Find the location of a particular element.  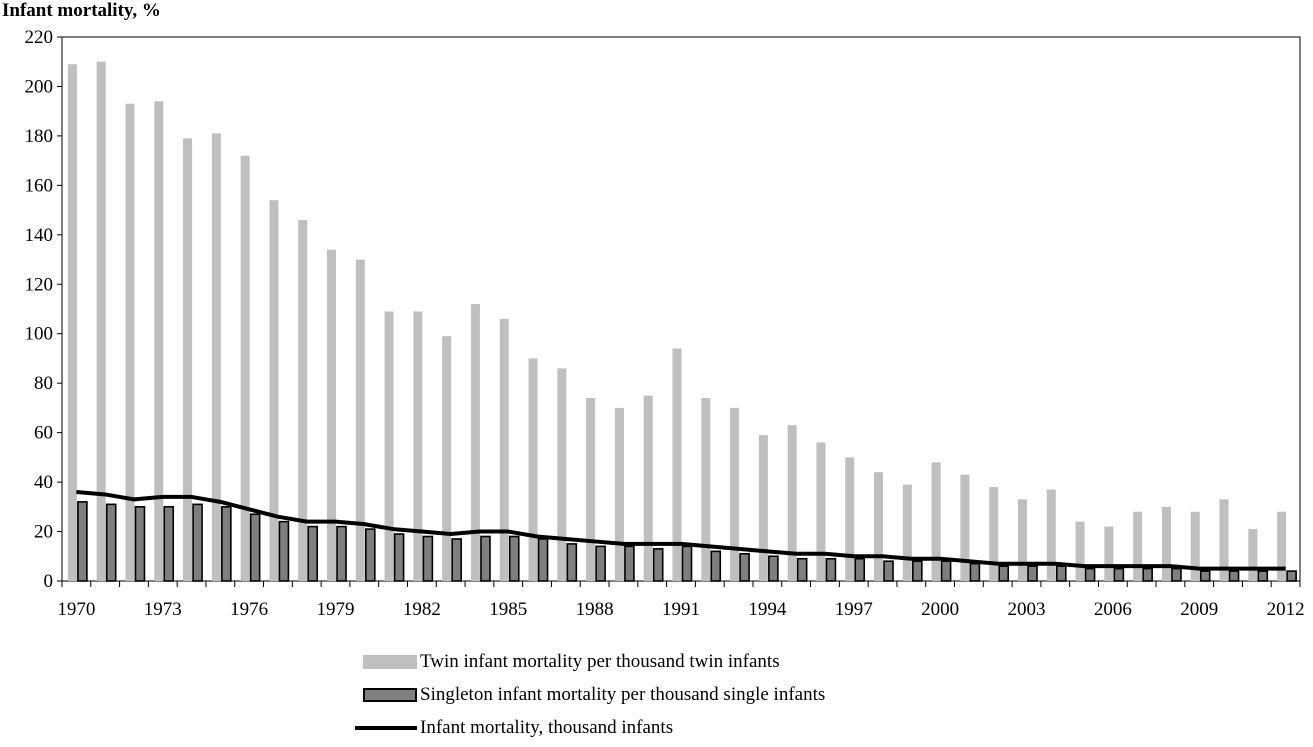

x-tick-label: 1973 is located at coordinates (163, 609).